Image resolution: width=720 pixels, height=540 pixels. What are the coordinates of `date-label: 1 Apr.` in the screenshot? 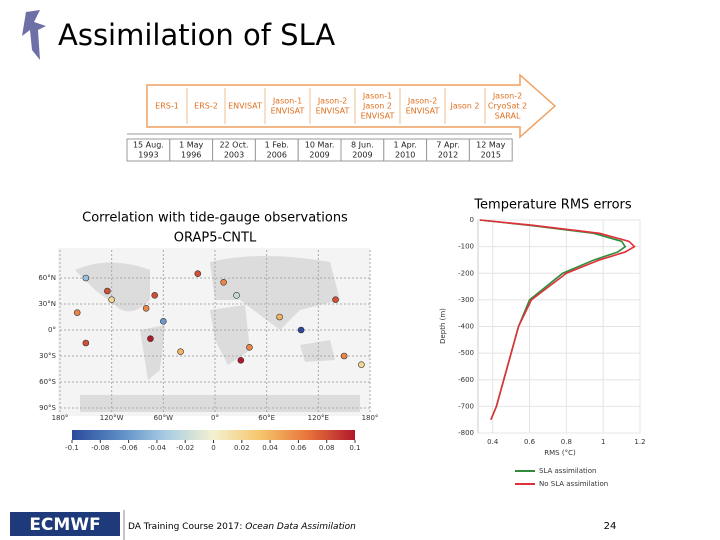 It's located at (405, 145).